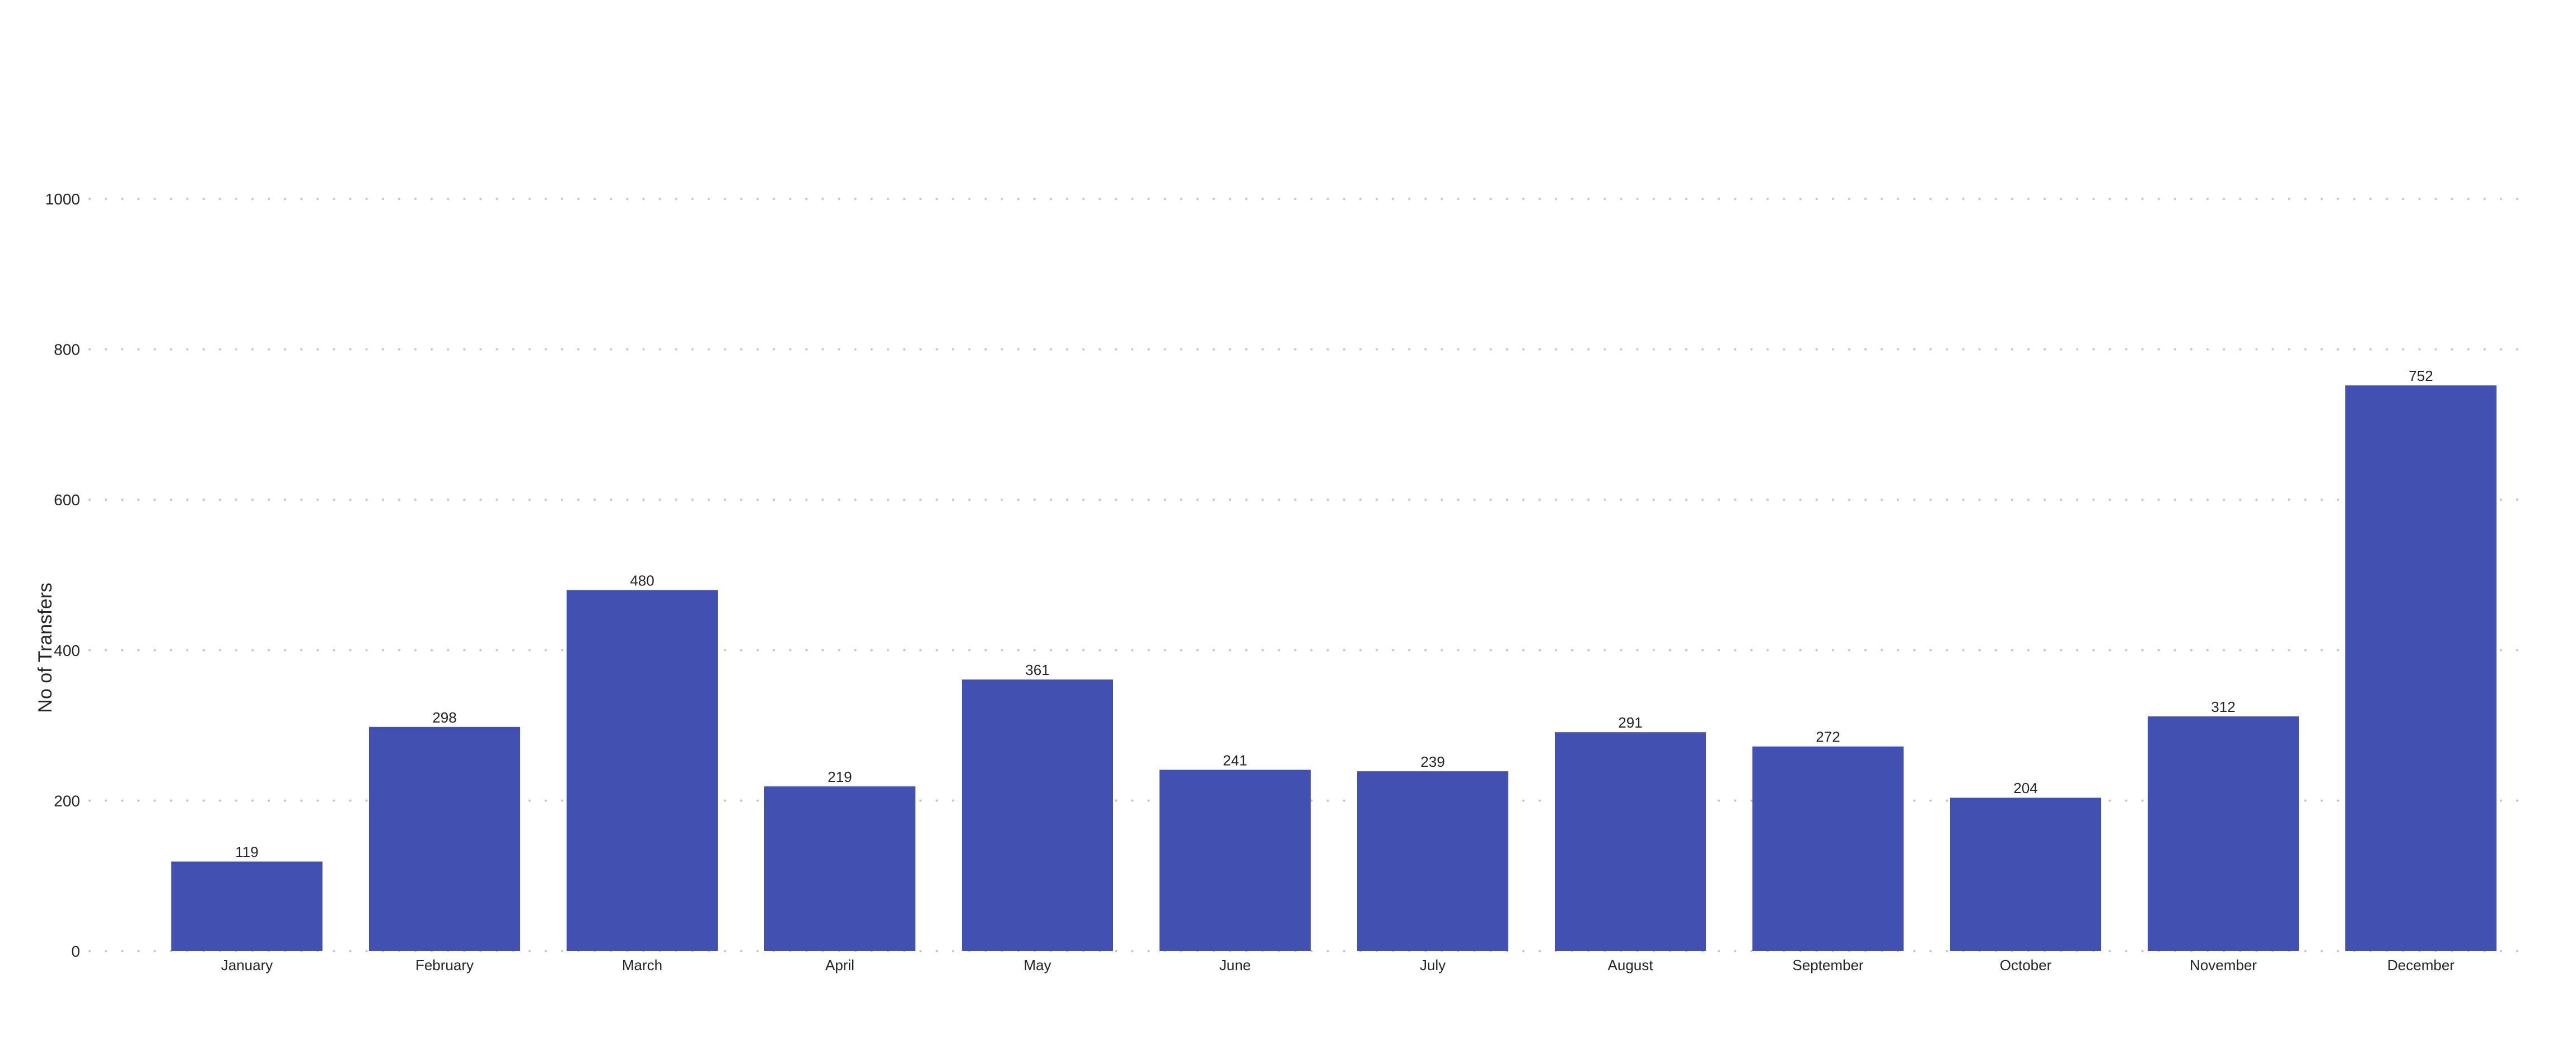 The width and height of the screenshot is (2576, 1062). What do you see at coordinates (1037, 670) in the screenshot?
I see `data-label: 361` at bounding box center [1037, 670].